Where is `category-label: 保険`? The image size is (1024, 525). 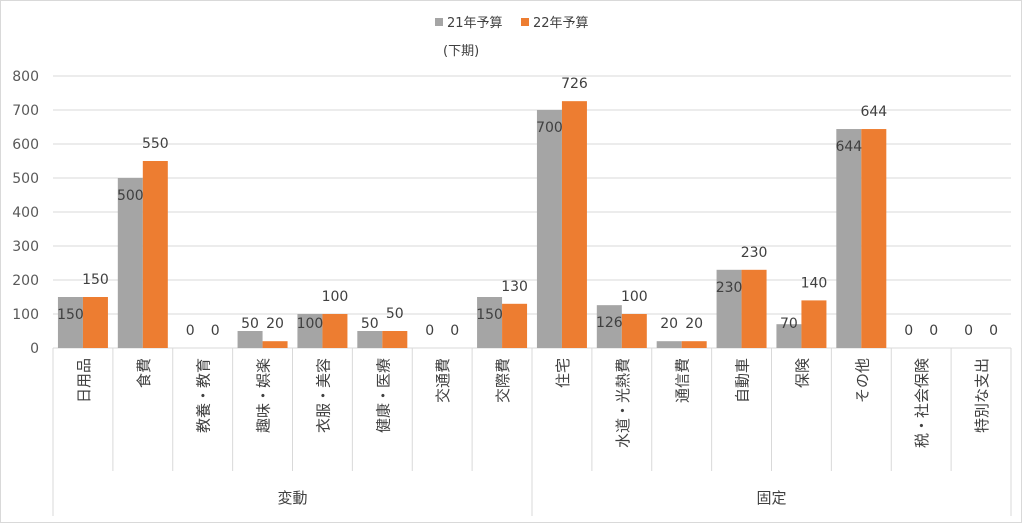
category-label: 保険 is located at coordinates (802, 373).